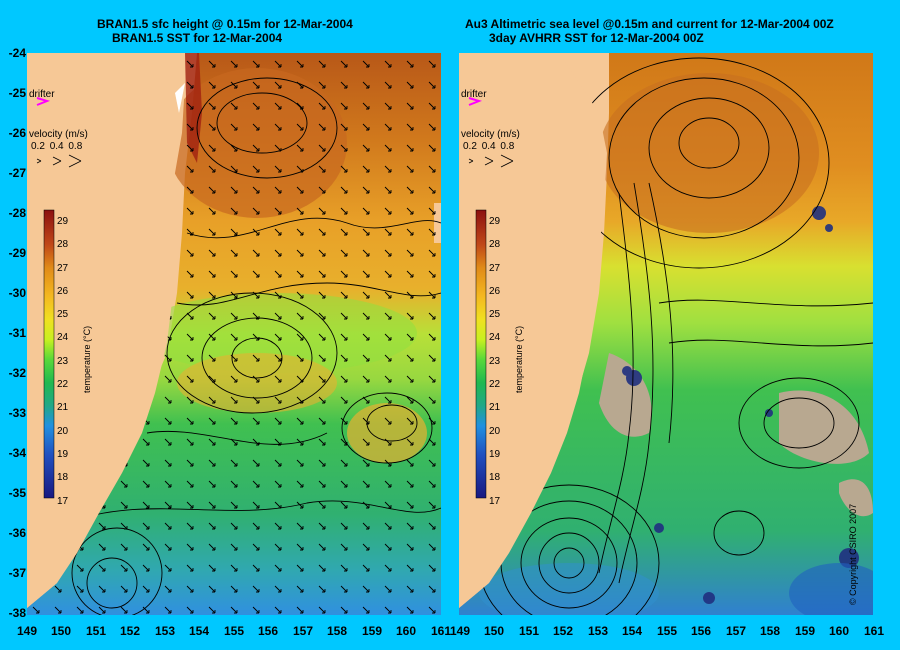 Image resolution: width=900 pixels, height=650 pixels. I want to click on y-tick: -36, so click(17, 533).